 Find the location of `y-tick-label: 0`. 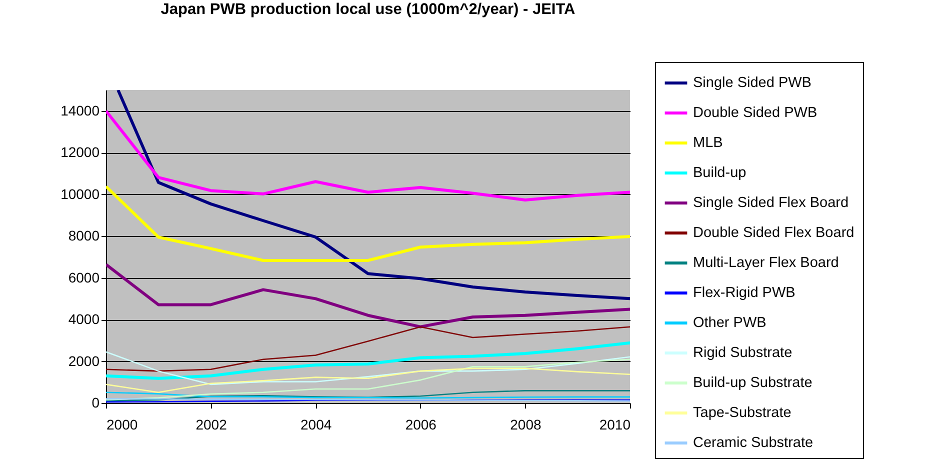

y-tick-label: 0 is located at coordinates (96, 402).